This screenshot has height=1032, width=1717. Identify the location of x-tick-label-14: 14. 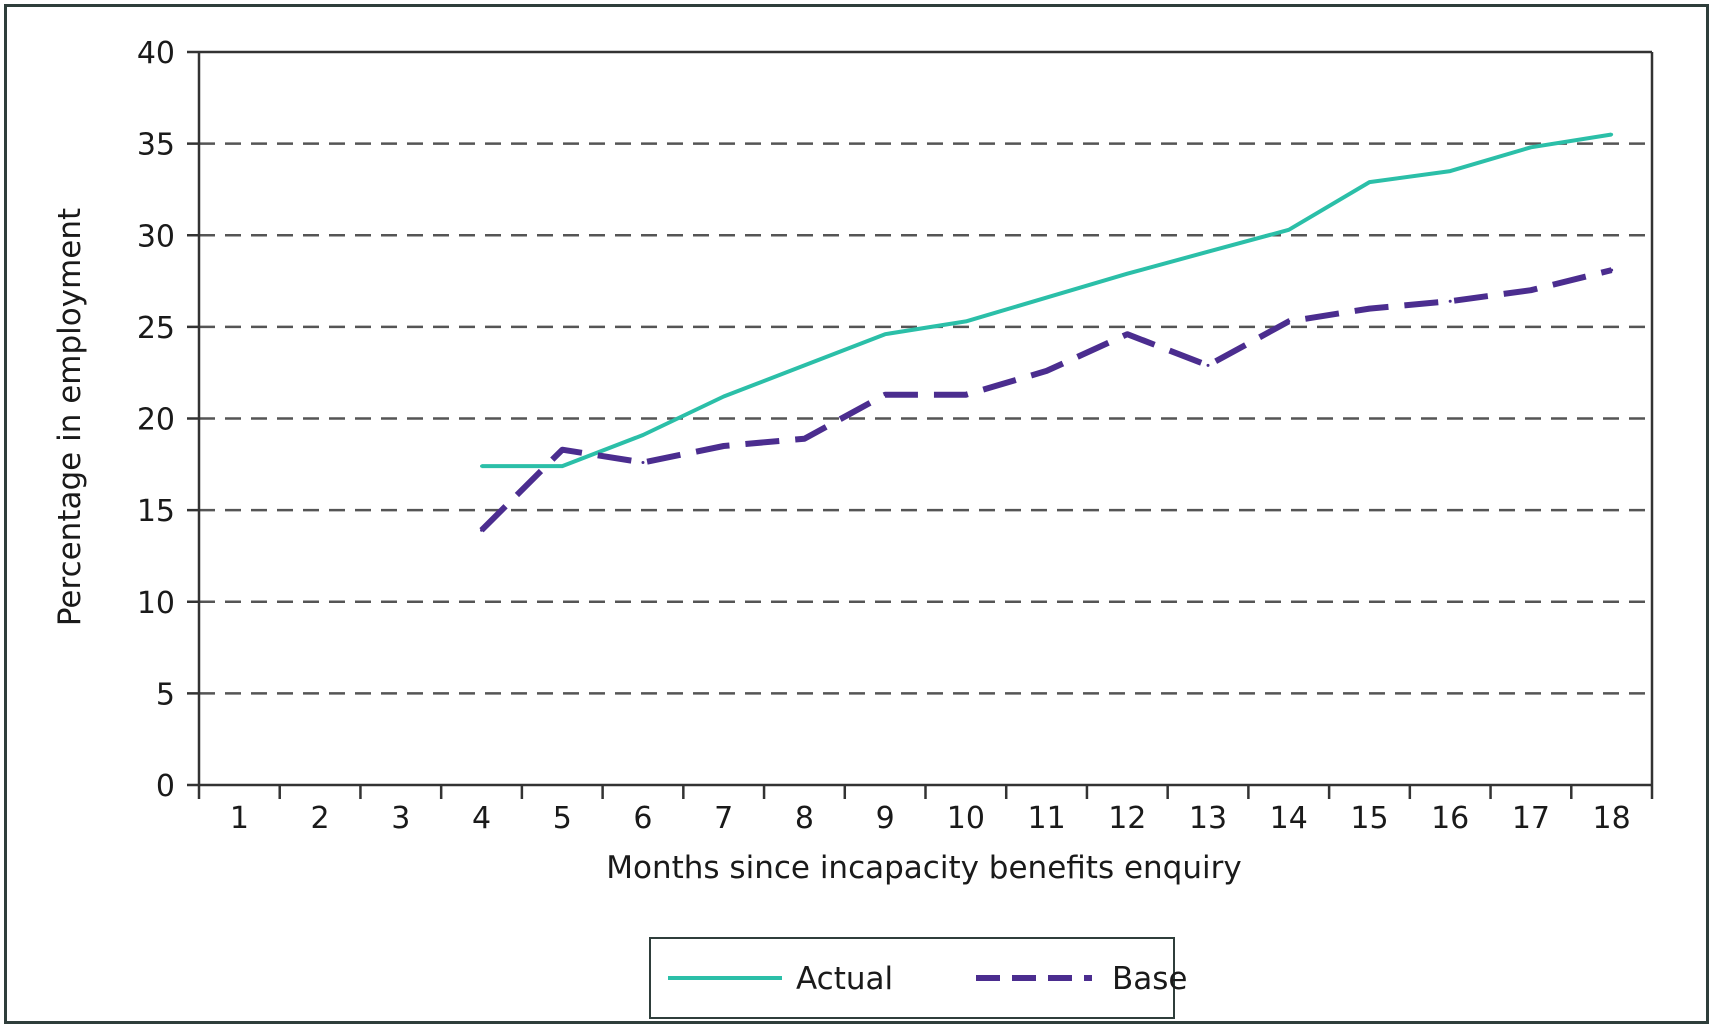
(1289, 818).